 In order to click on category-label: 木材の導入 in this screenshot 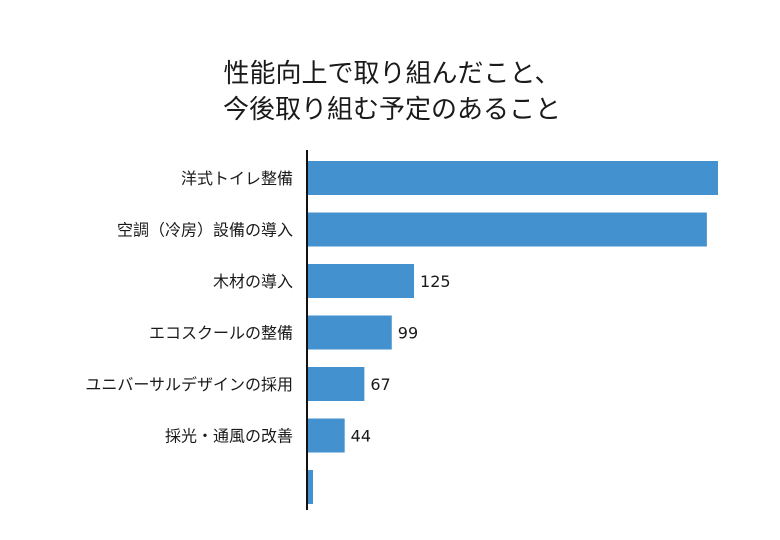, I will do `click(253, 281)`.